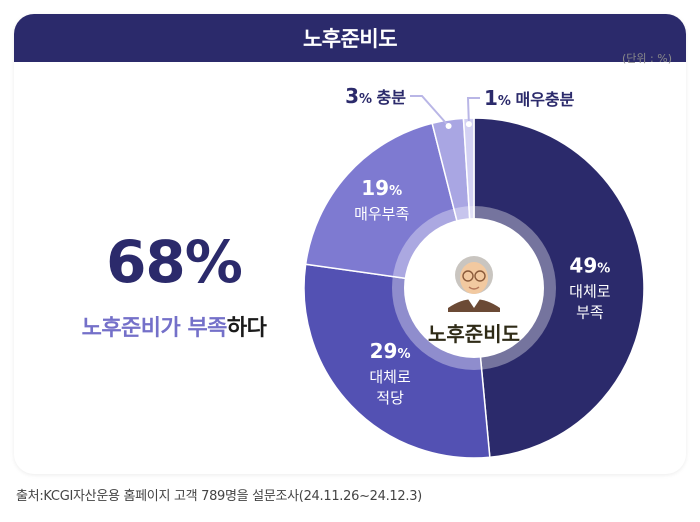 Image resolution: width=700 pixels, height=522 pixels. I want to click on headline-caption: 노후준비가 부족하다, so click(174, 326).